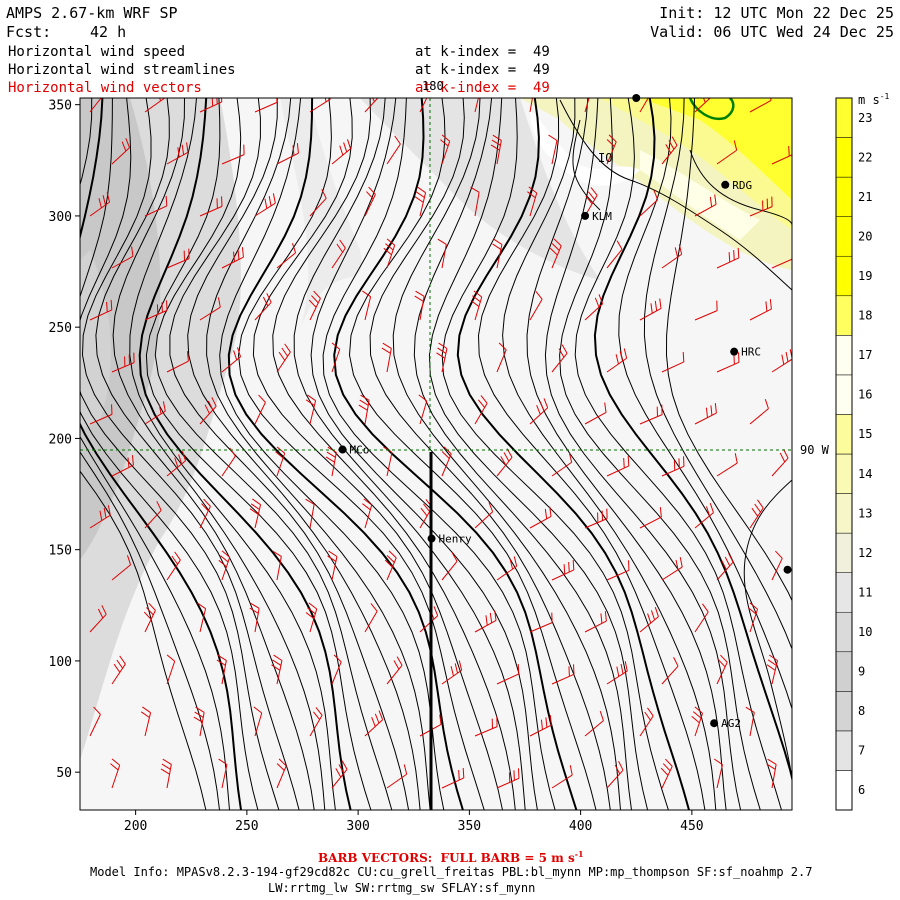 This screenshot has width=900, height=900. What do you see at coordinates (865, 236) in the screenshot?
I see `colorbar-label: 20` at bounding box center [865, 236].